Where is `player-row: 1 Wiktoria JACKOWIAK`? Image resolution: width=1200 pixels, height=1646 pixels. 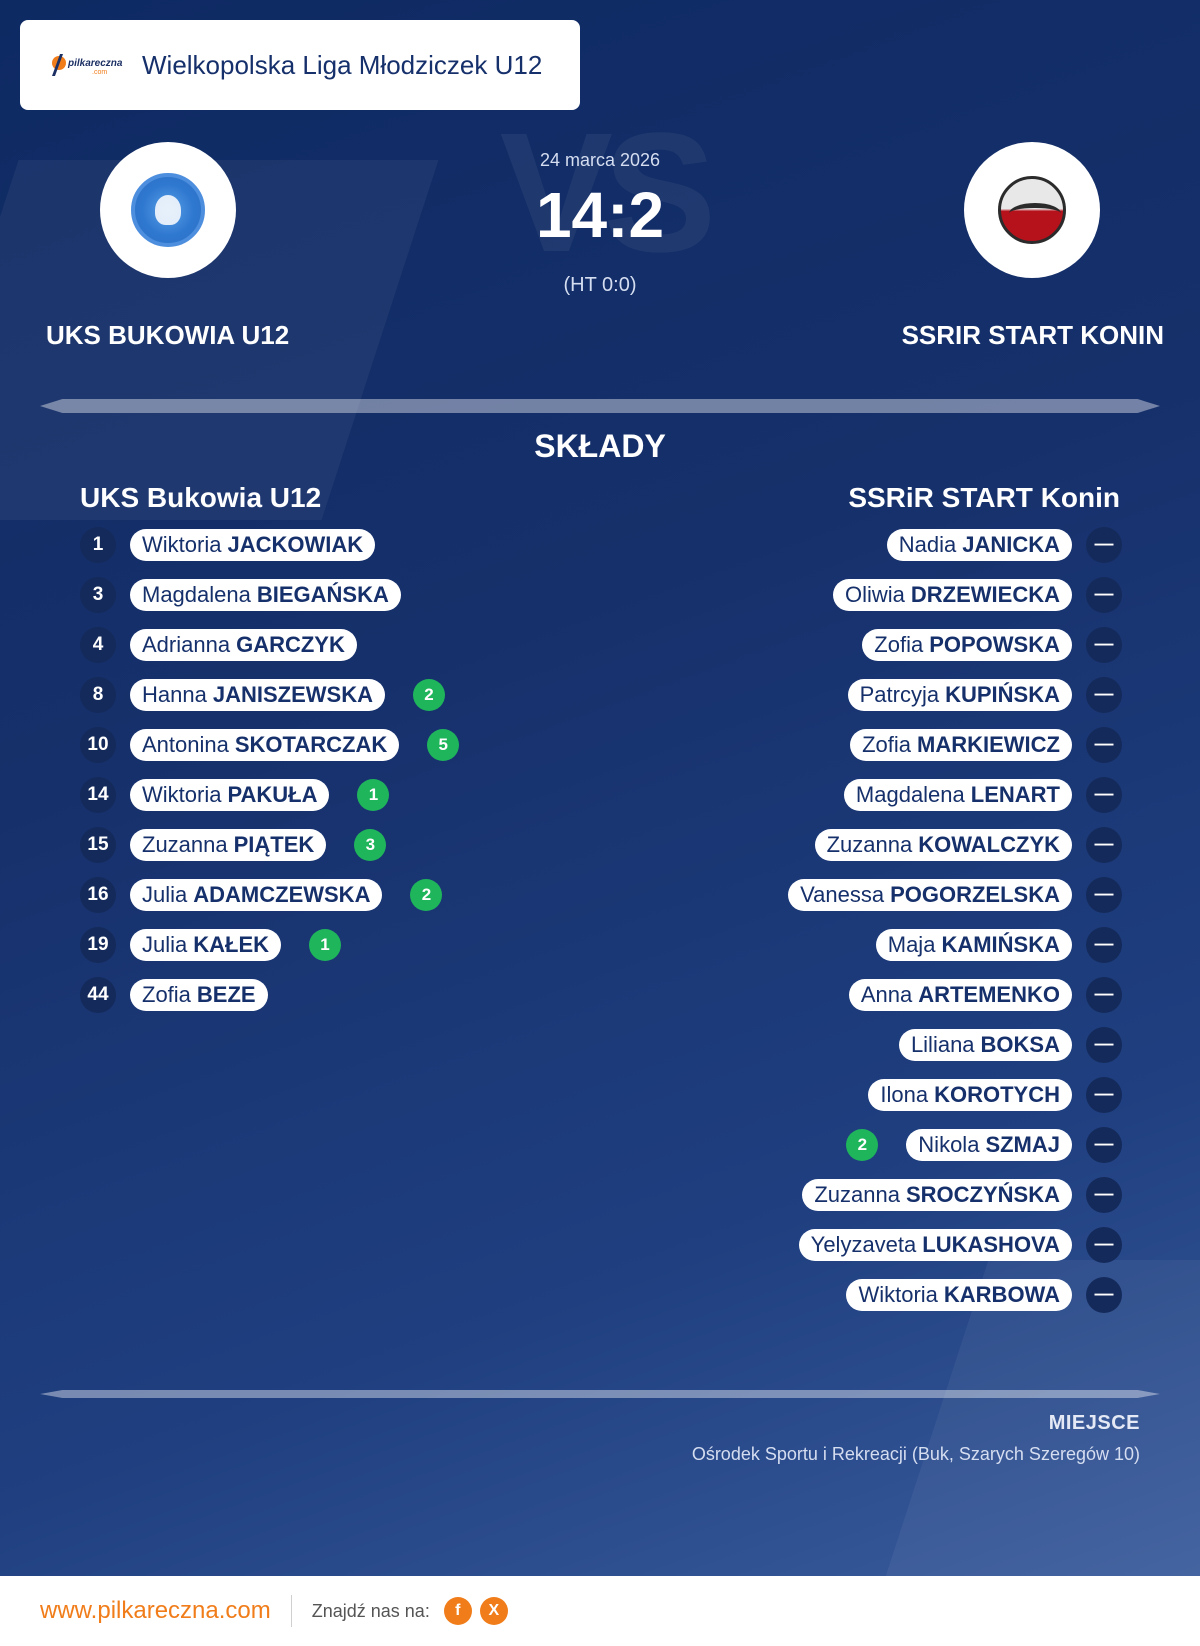 player-row: 1 Wiktoria JACKOWIAK is located at coordinates (228, 545).